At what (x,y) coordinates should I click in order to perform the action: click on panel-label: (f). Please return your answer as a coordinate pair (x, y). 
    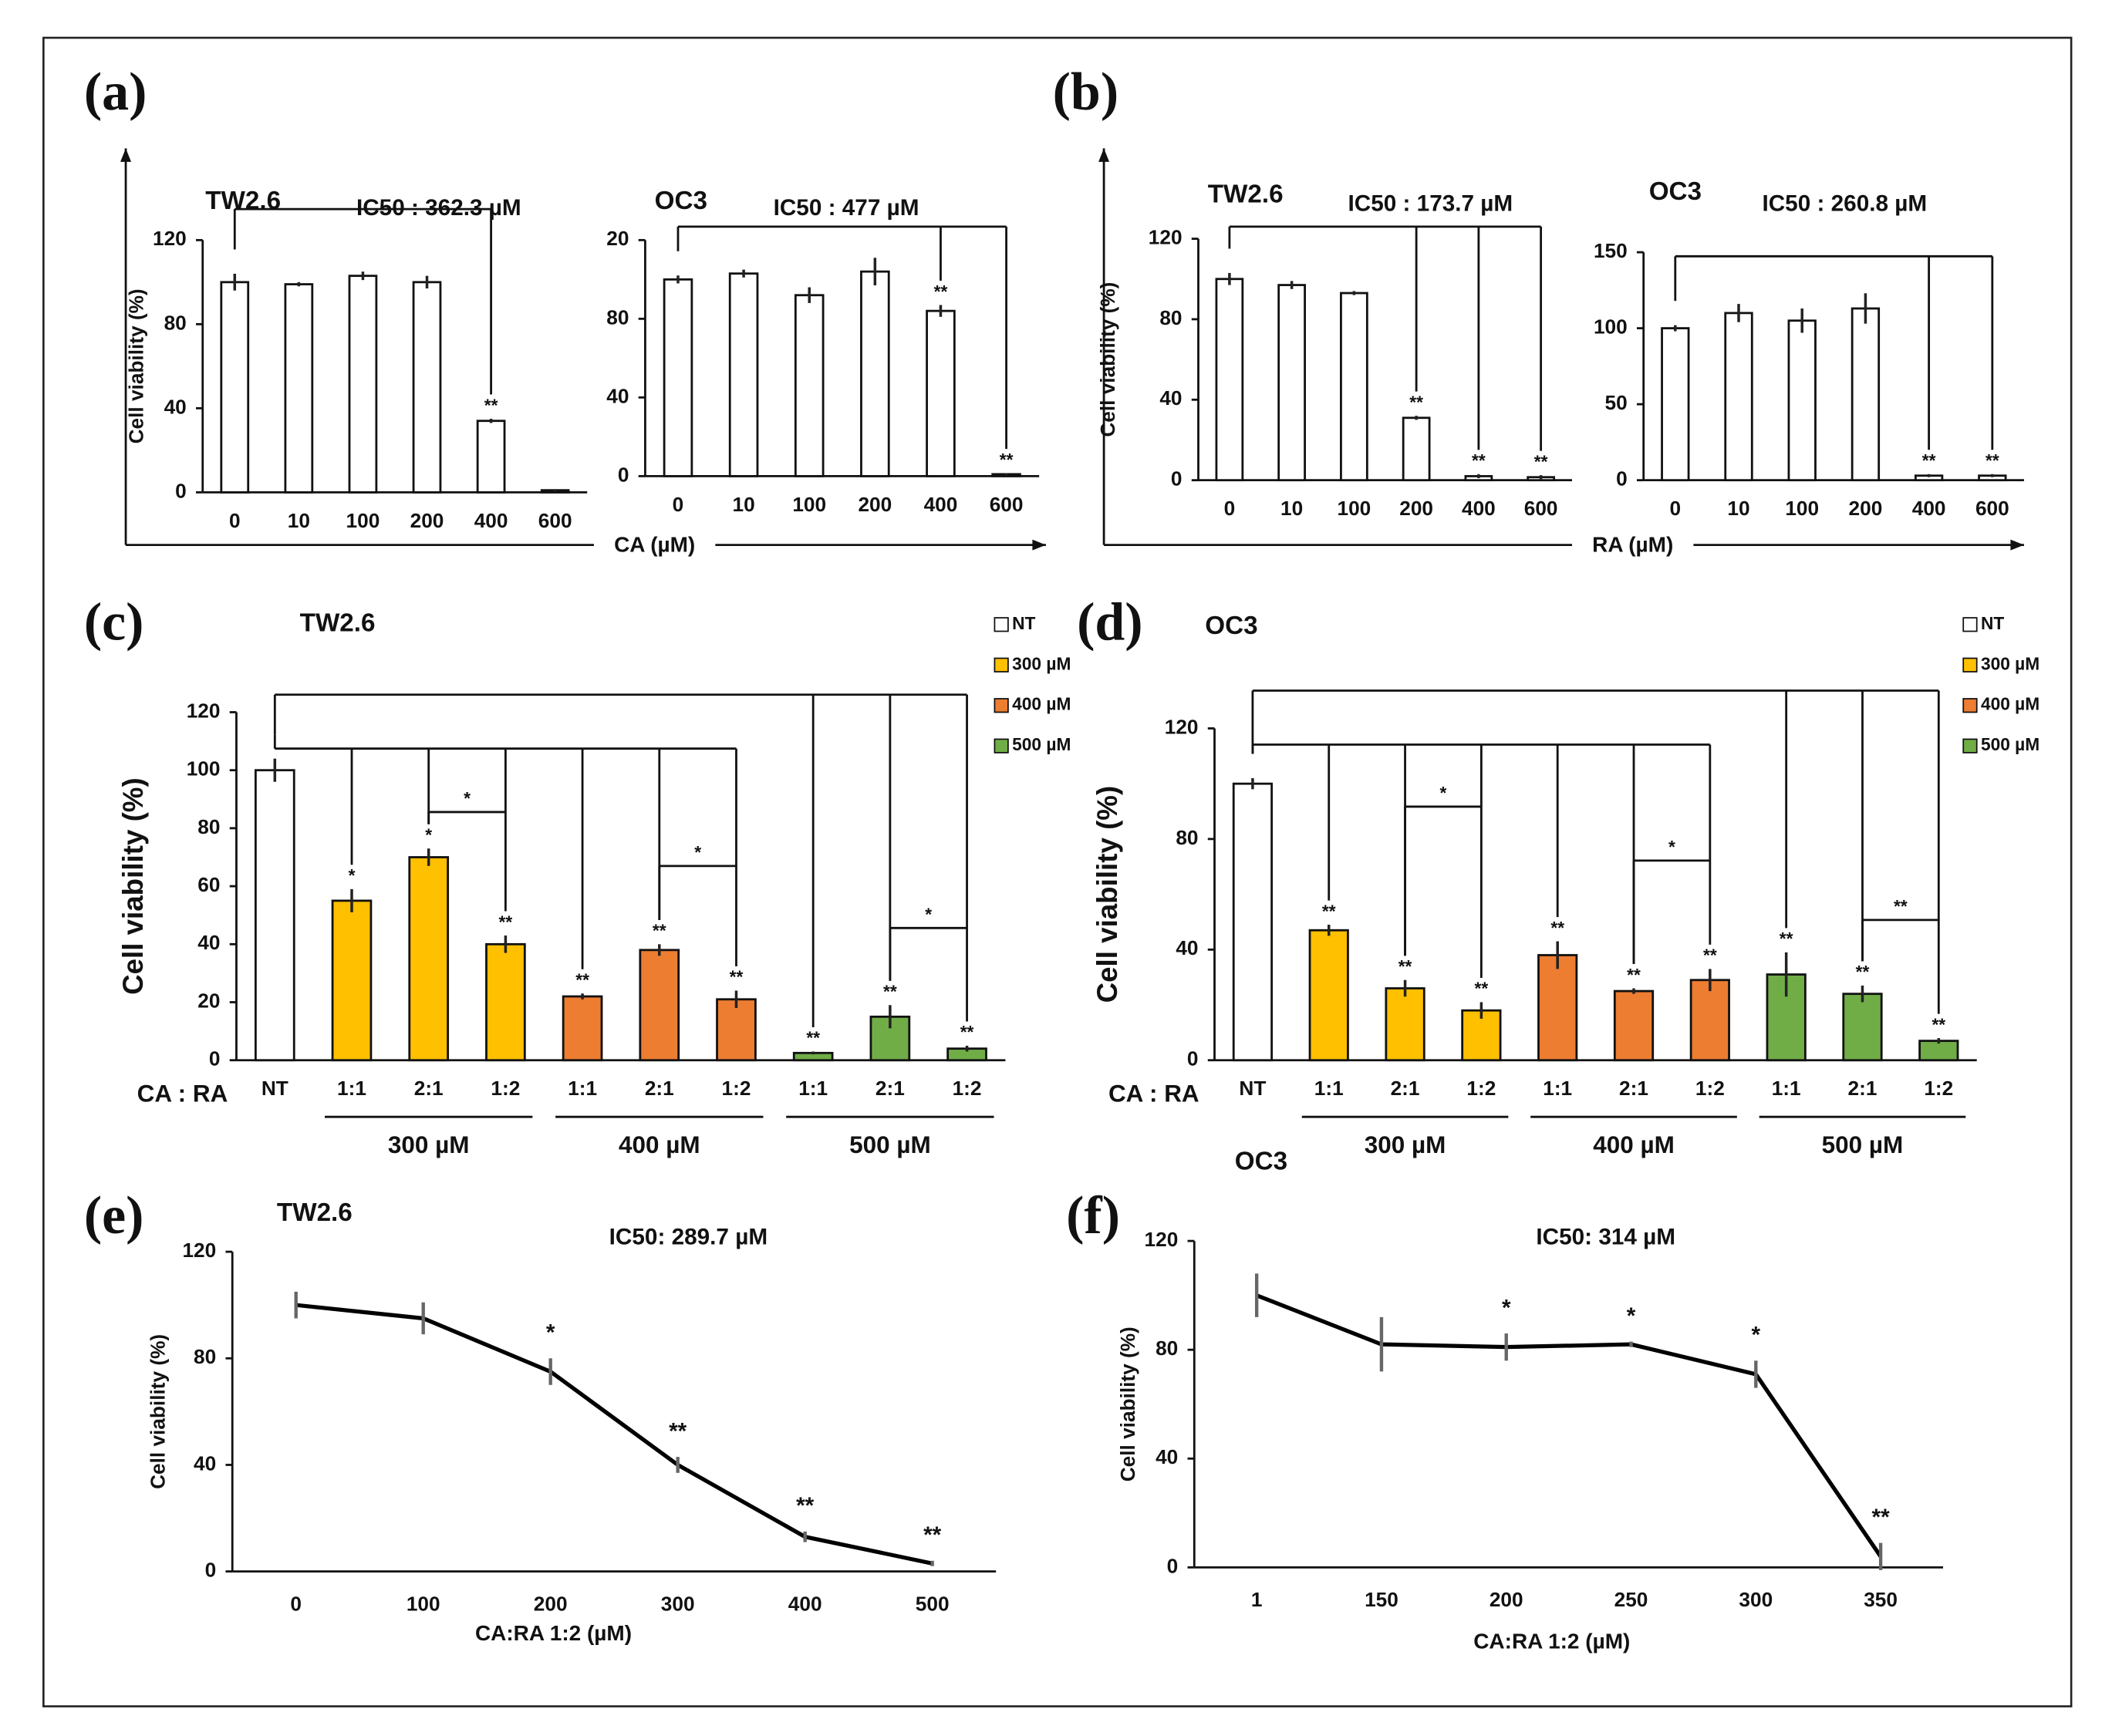
    Looking at the image, I should click on (1093, 1216).